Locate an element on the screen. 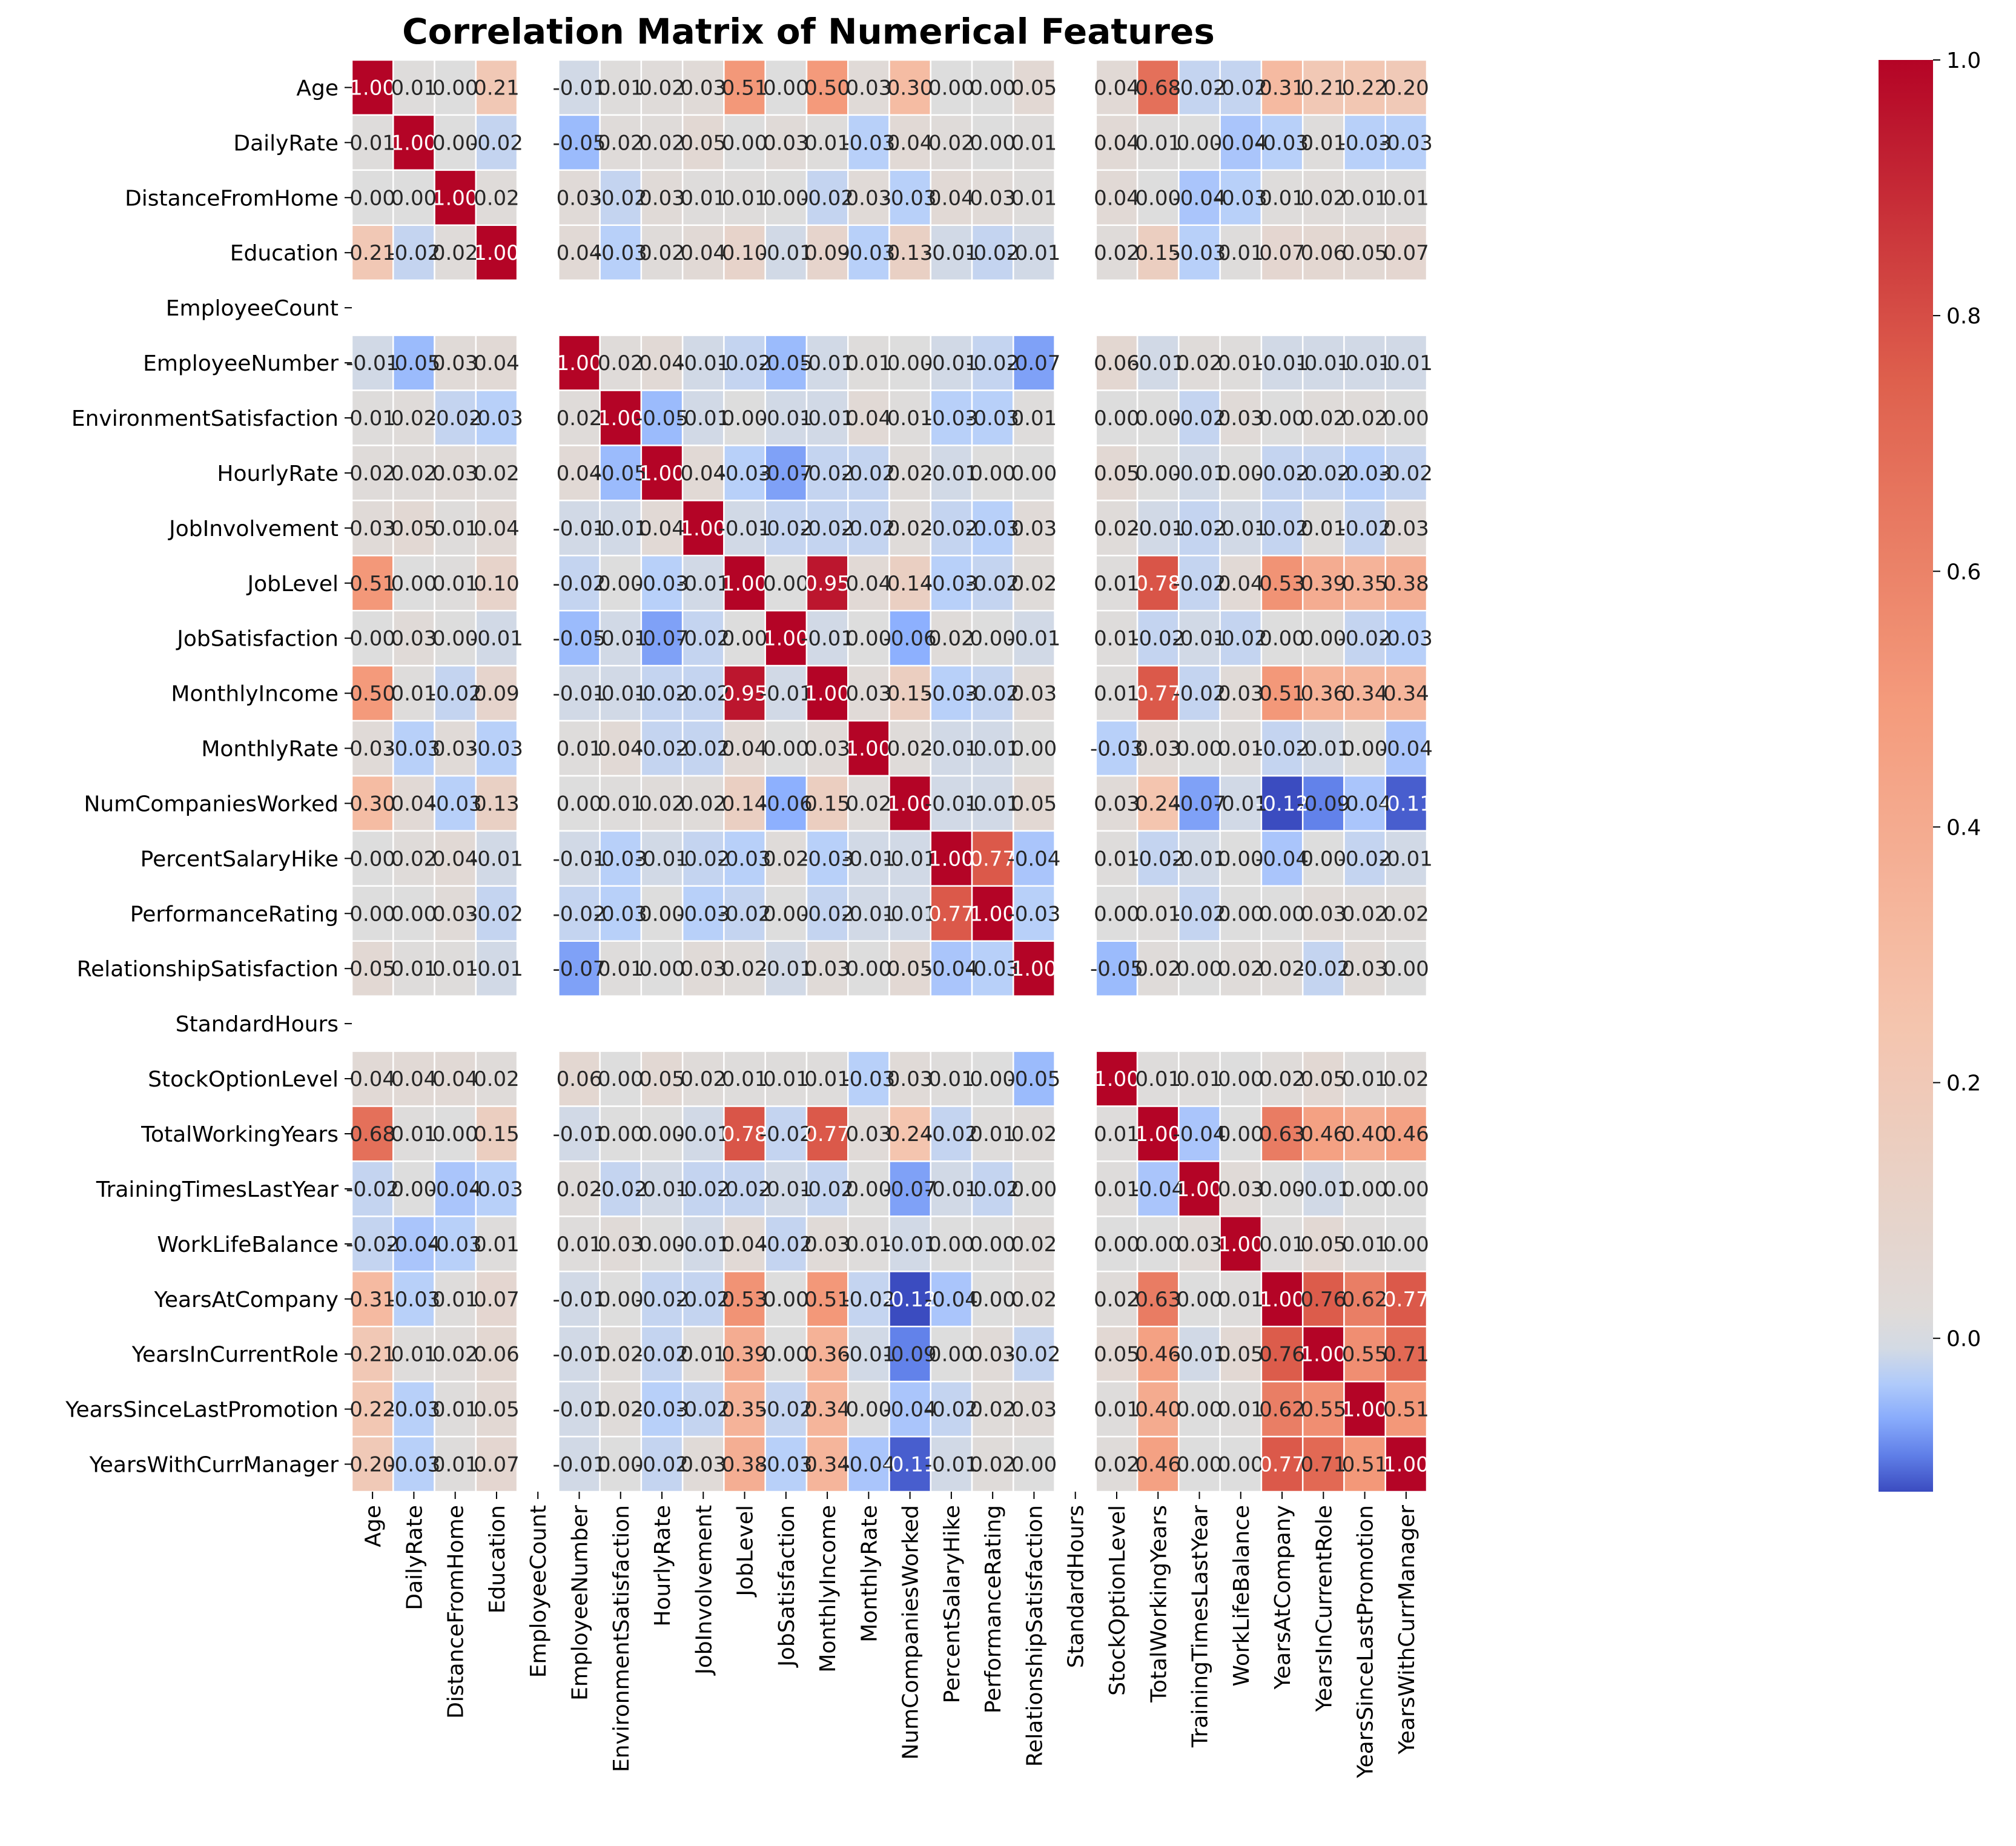 This screenshot has width=2016, height=1846. cell-value-label: 0.06 is located at coordinates (1323, 253).